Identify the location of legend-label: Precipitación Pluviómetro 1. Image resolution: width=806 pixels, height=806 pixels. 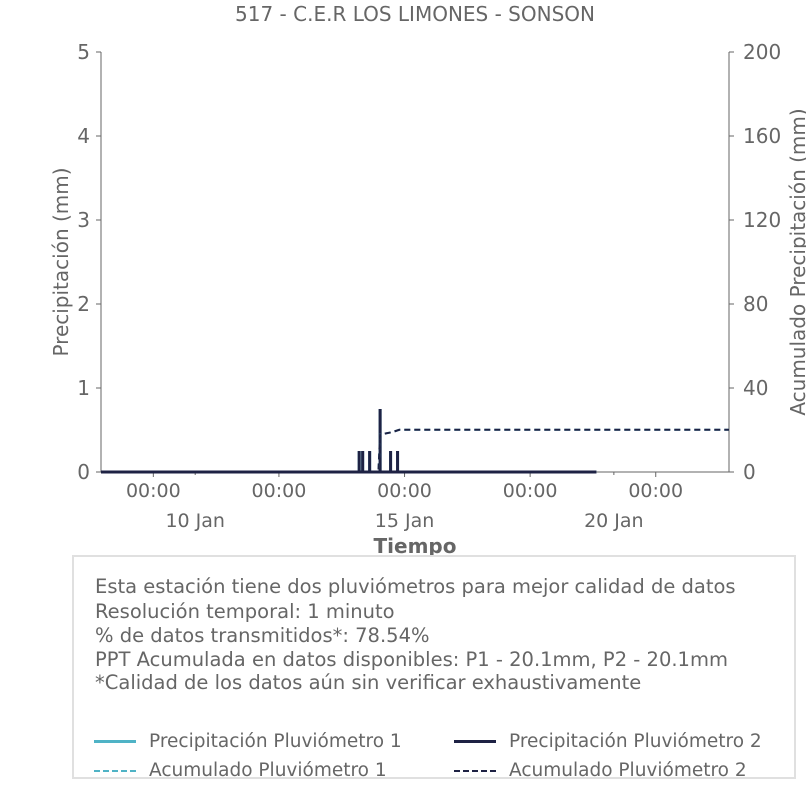
(275, 741).